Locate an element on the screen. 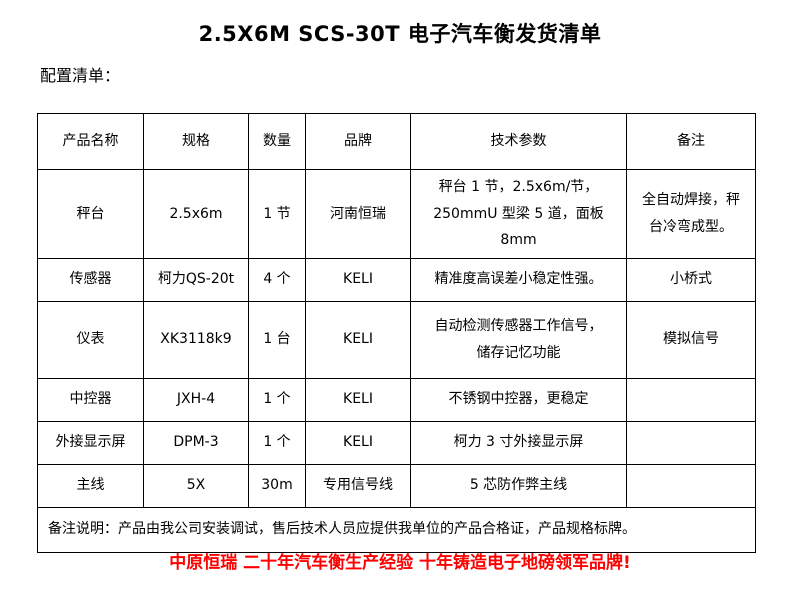  cell-tech-params: 5 芯防作弊主线 is located at coordinates (518, 485).